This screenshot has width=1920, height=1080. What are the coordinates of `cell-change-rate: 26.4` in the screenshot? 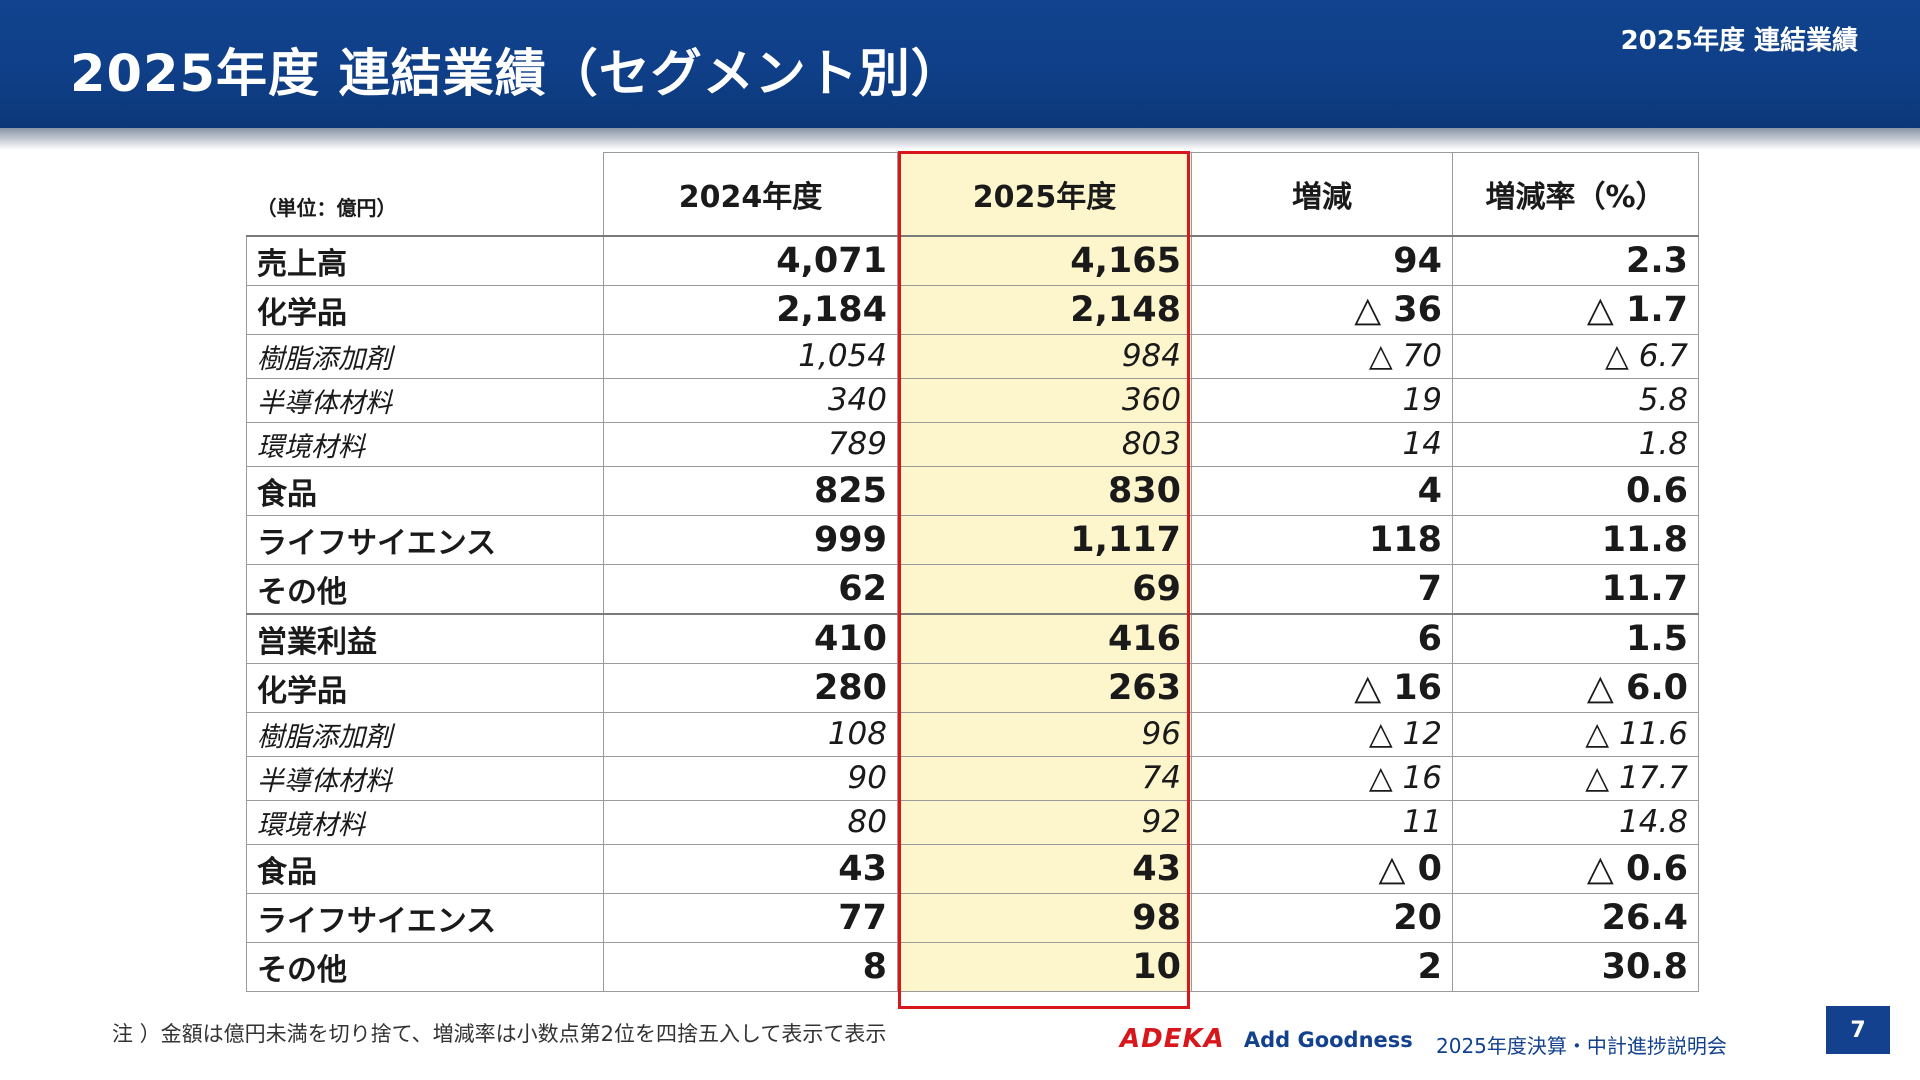 It's located at (1575, 917).